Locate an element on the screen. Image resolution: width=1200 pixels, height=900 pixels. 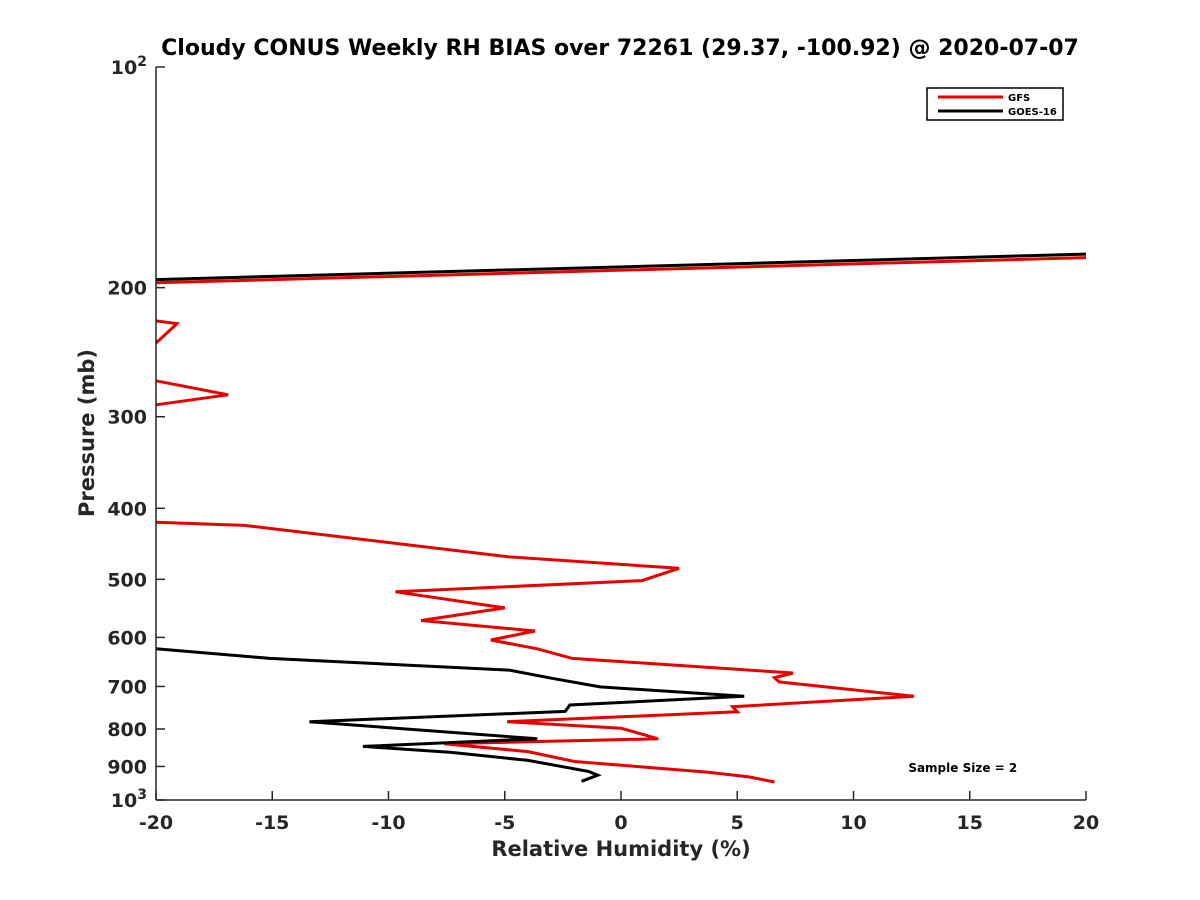
x-tick-label: -20 is located at coordinates (156, 823).